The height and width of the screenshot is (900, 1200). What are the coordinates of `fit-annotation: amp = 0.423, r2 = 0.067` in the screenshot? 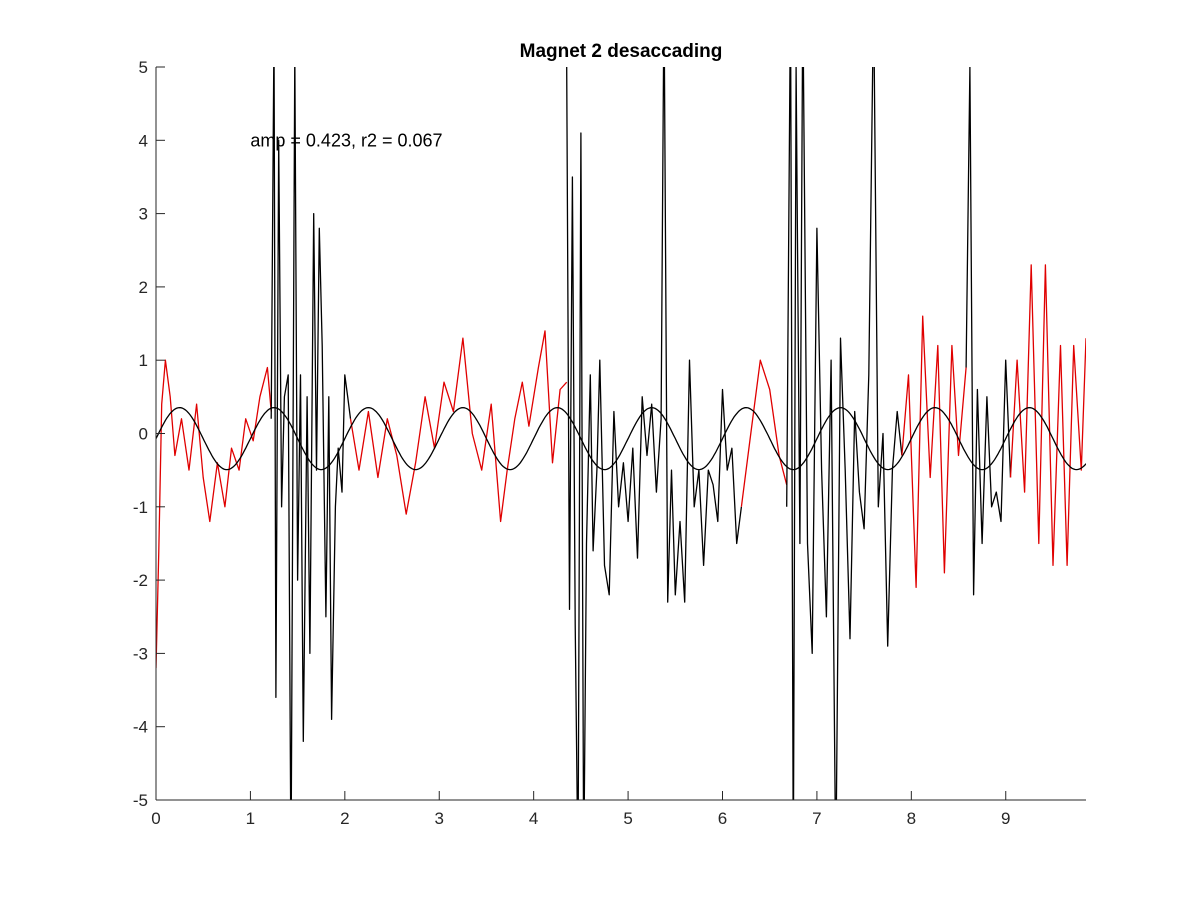 It's located at (346, 140).